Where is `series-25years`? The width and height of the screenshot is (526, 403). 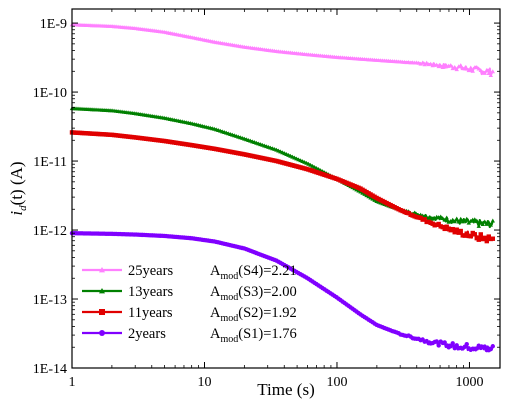
series-25years is located at coordinates (282, 49).